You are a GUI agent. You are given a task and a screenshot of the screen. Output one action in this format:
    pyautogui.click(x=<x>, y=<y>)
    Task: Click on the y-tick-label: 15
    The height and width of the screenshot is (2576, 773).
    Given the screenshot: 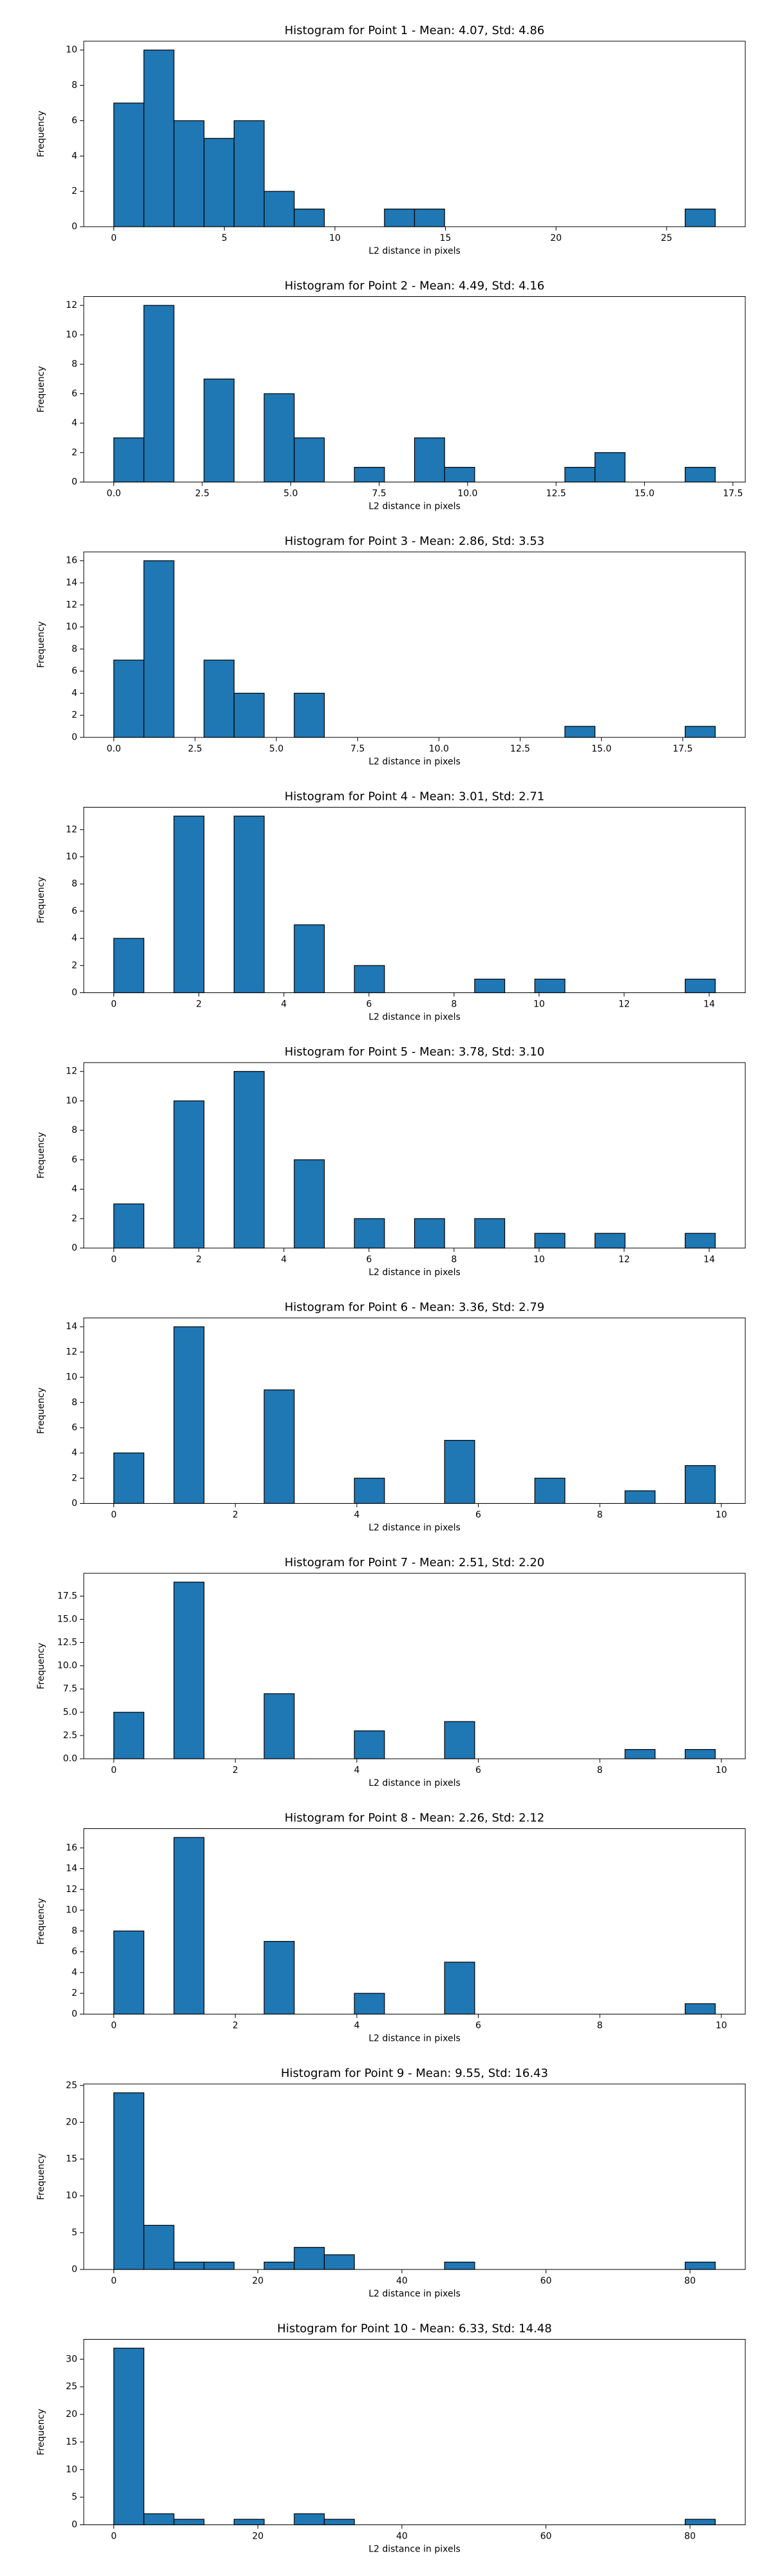 What is the action you would take?
    pyautogui.click(x=71, y=2159)
    